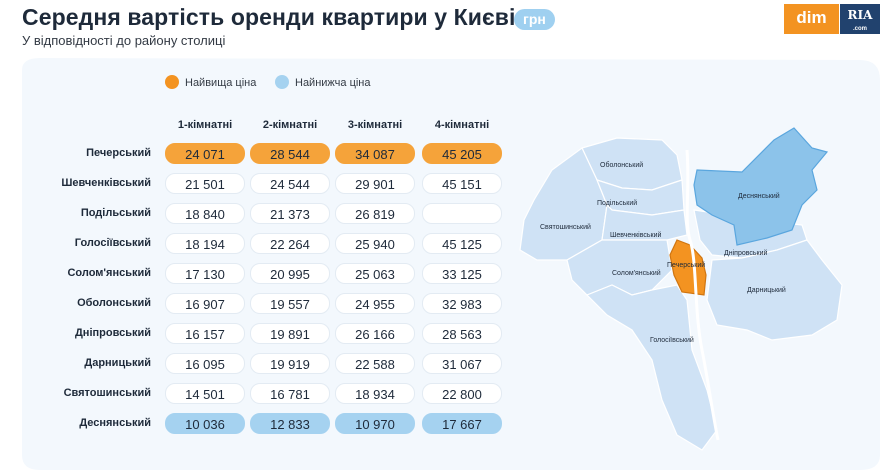 This screenshot has height=474, width=885. I want to click on price-cell: 34 087, so click(375, 153).